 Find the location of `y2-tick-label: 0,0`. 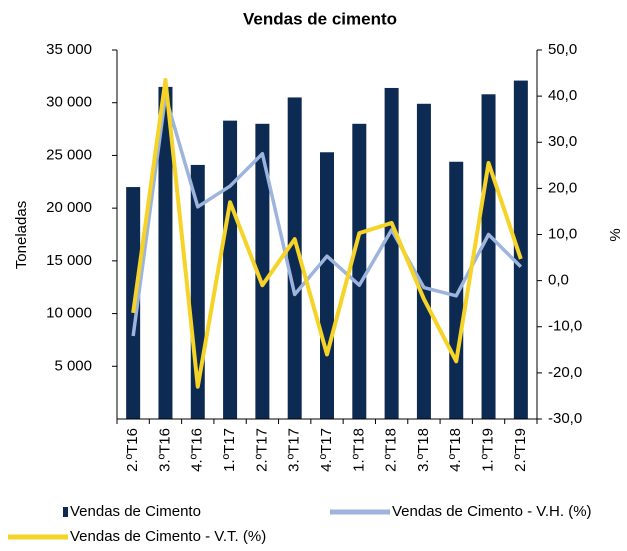

y2-tick-label: 0,0 is located at coordinates (558, 280).